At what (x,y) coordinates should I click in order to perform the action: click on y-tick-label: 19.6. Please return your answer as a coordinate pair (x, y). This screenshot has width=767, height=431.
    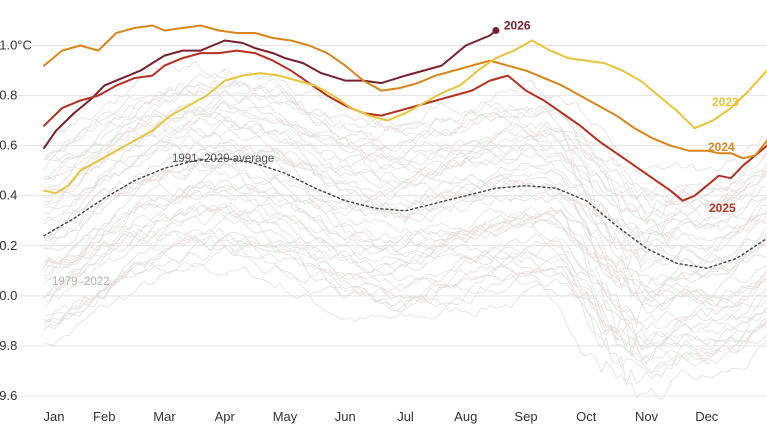
    Looking at the image, I should click on (8, 395).